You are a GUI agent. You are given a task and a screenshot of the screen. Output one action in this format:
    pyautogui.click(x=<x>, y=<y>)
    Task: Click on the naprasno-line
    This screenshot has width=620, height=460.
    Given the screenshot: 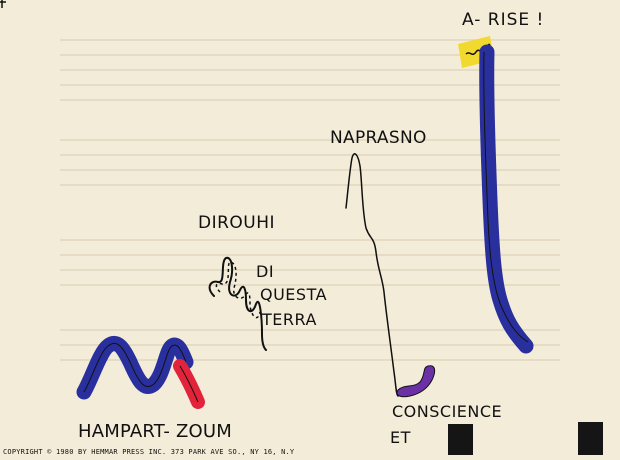 What is the action you would take?
    pyautogui.click(x=372, y=275)
    